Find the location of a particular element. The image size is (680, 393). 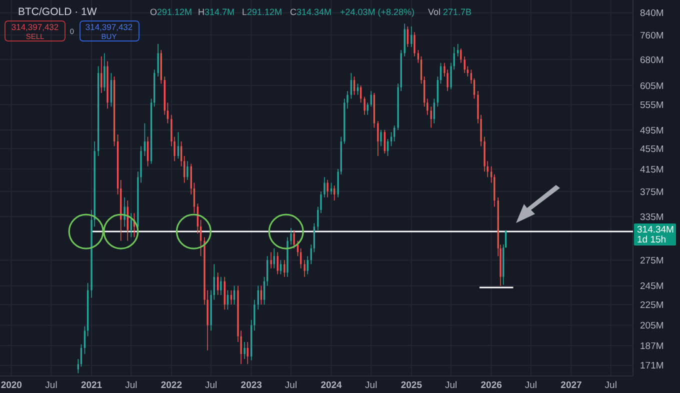

text: 314.34M is located at coordinates (655, 230).